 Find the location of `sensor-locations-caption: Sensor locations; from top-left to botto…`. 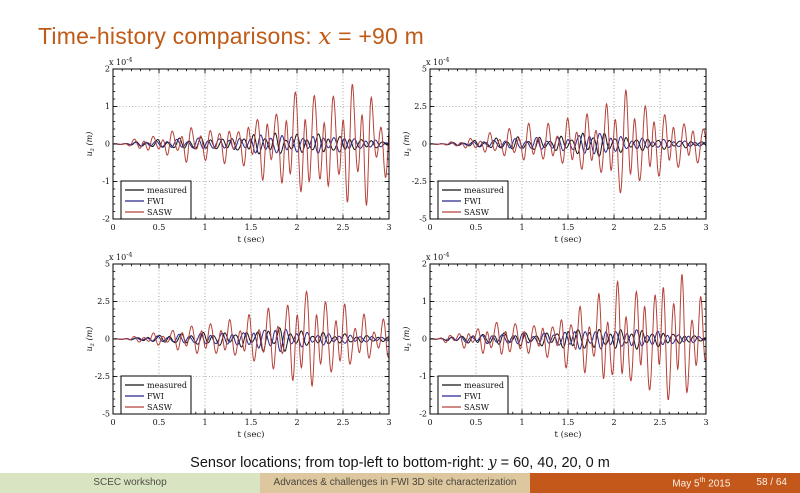

sensor-locations-caption: Sensor locations; from top-left to botto… is located at coordinates (400, 463).